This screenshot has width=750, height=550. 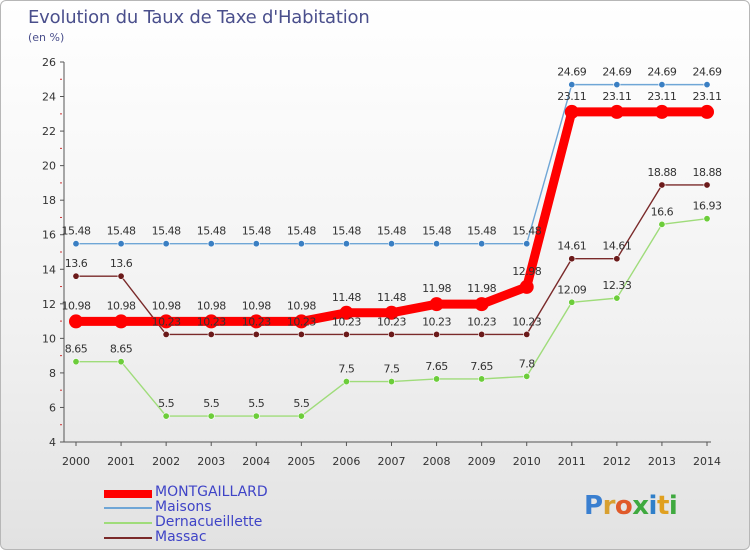 What do you see at coordinates (209, 522) in the screenshot?
I see `legend-label: Dernacueillette` at bounding box center [209, 522].